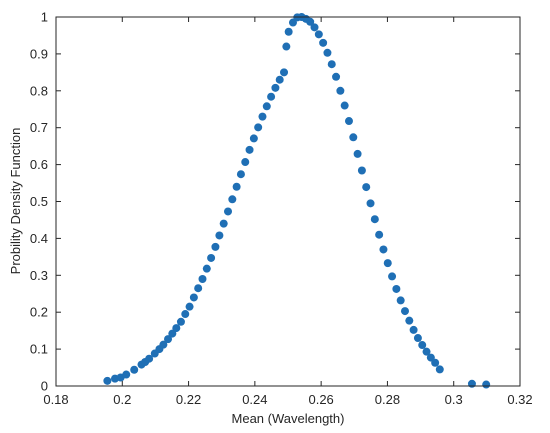 The width and height of the screenshot is (550, 433). I want to click on y-tick-label: 0.1, so click(39, 349).